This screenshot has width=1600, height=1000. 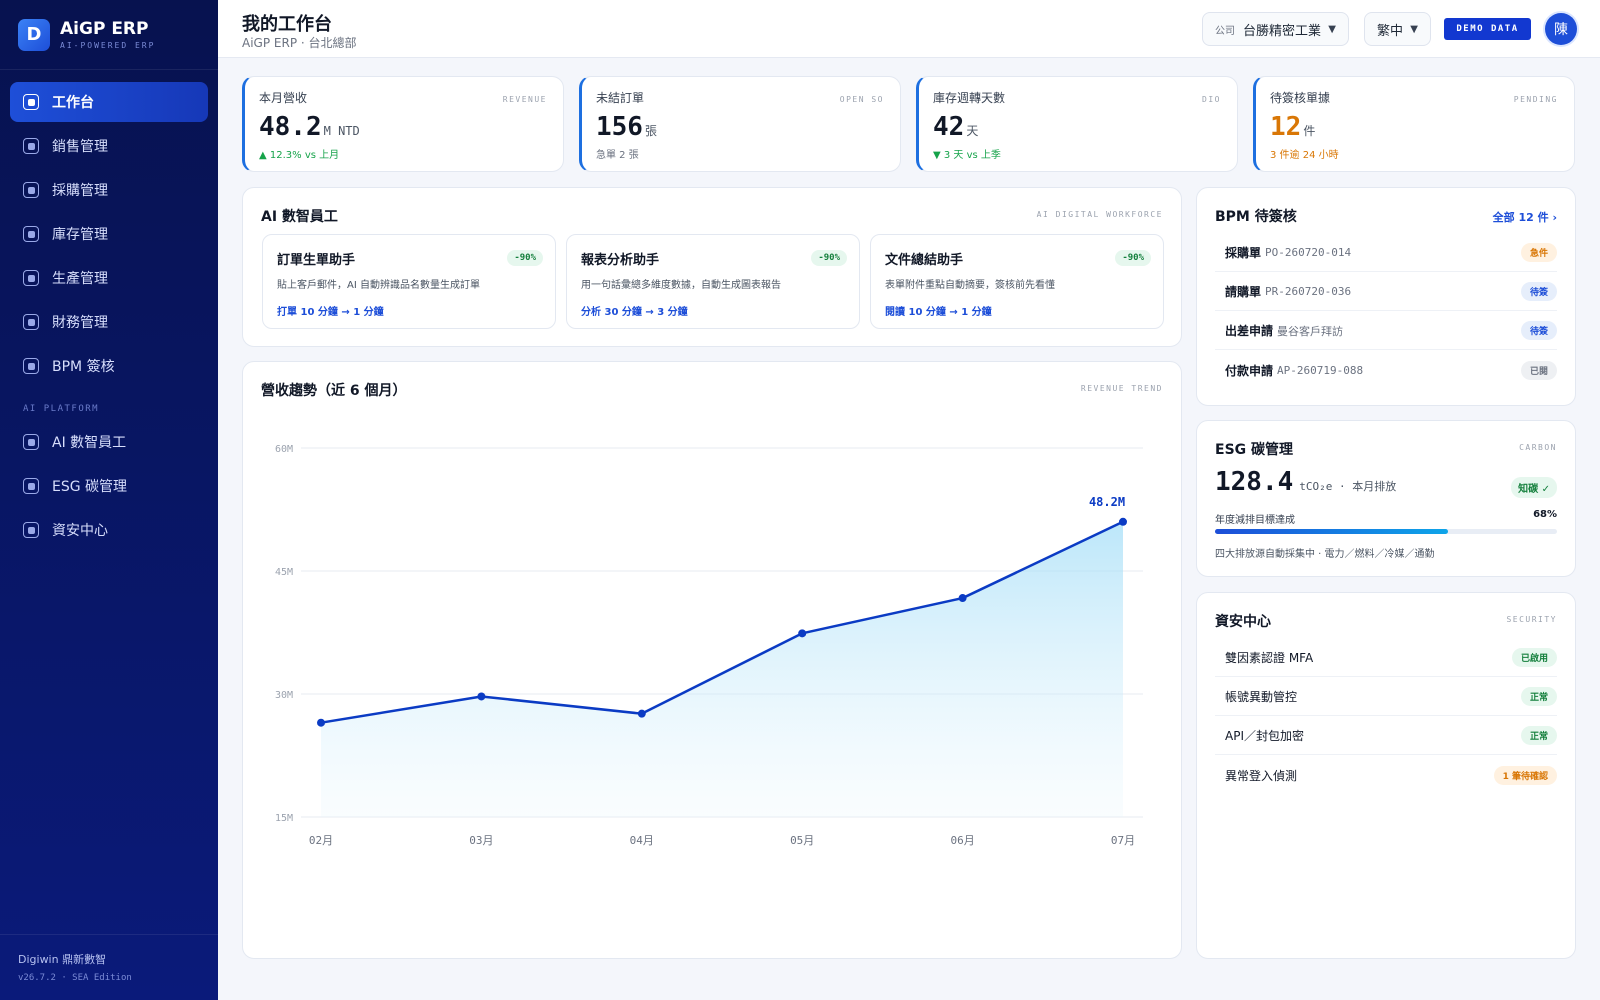 I want to click on revenue-area, so click(x=722, y=669).